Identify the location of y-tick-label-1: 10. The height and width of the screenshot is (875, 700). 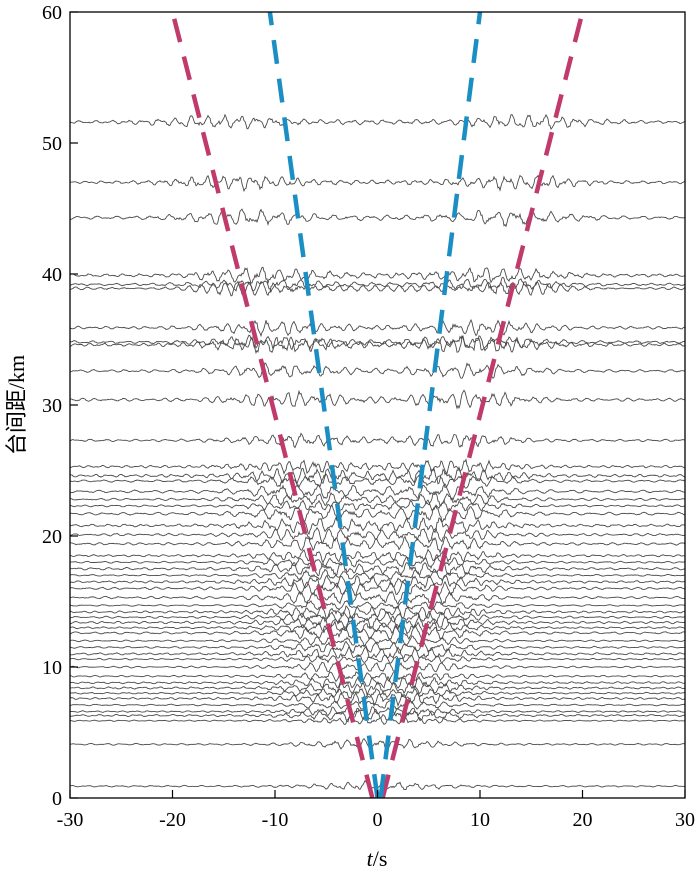
(52, 668).